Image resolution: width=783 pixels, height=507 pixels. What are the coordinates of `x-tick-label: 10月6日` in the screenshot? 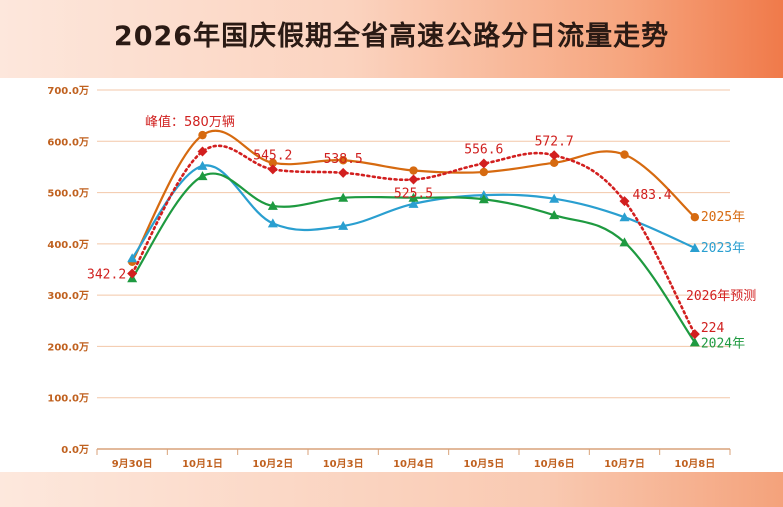 It's located at (554, 464).